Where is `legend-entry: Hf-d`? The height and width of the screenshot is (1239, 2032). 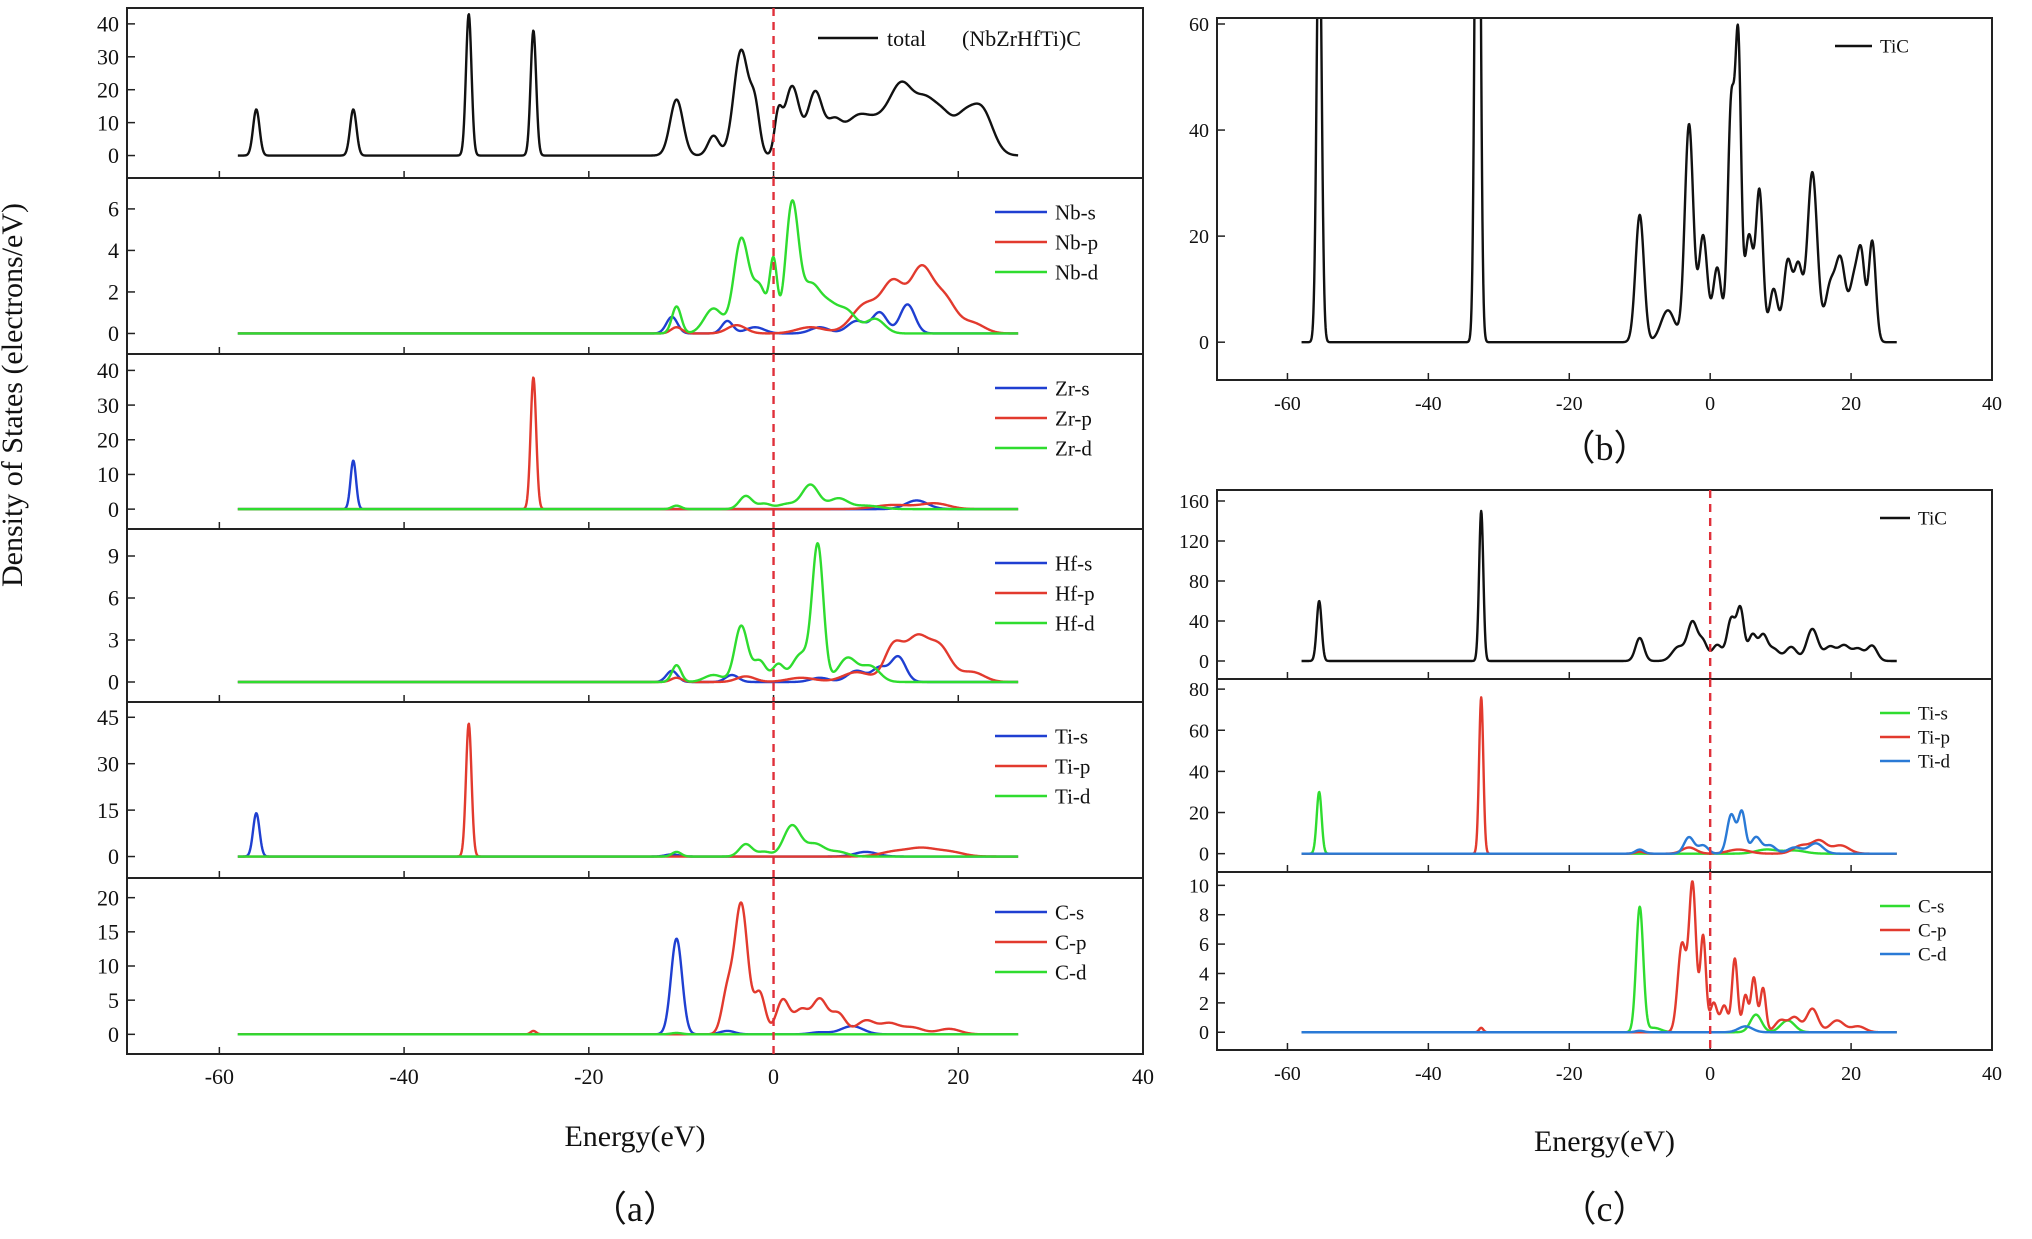
legend-entry: Hf-d is located at coordinates (1075, 623).